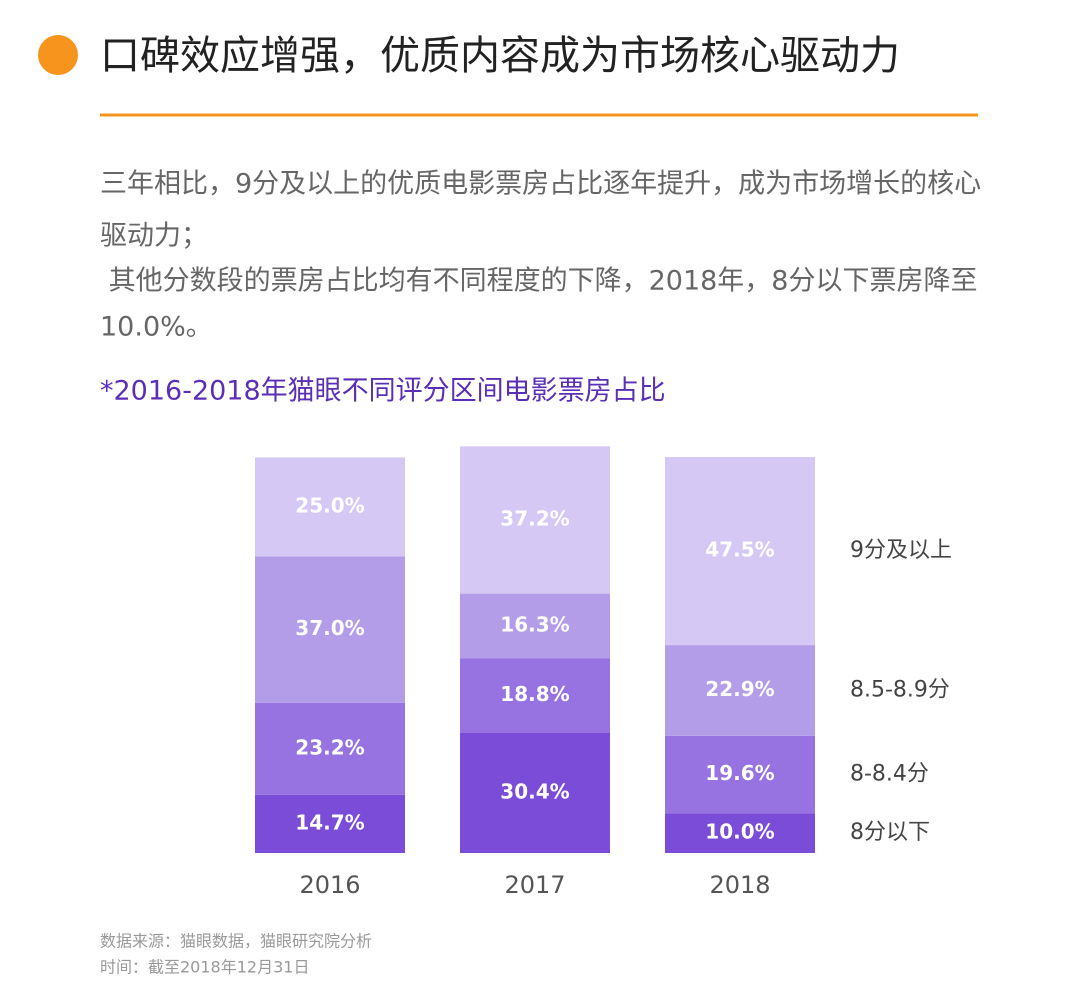  I want to click on value-label: 22.9%, so click(739, 689).